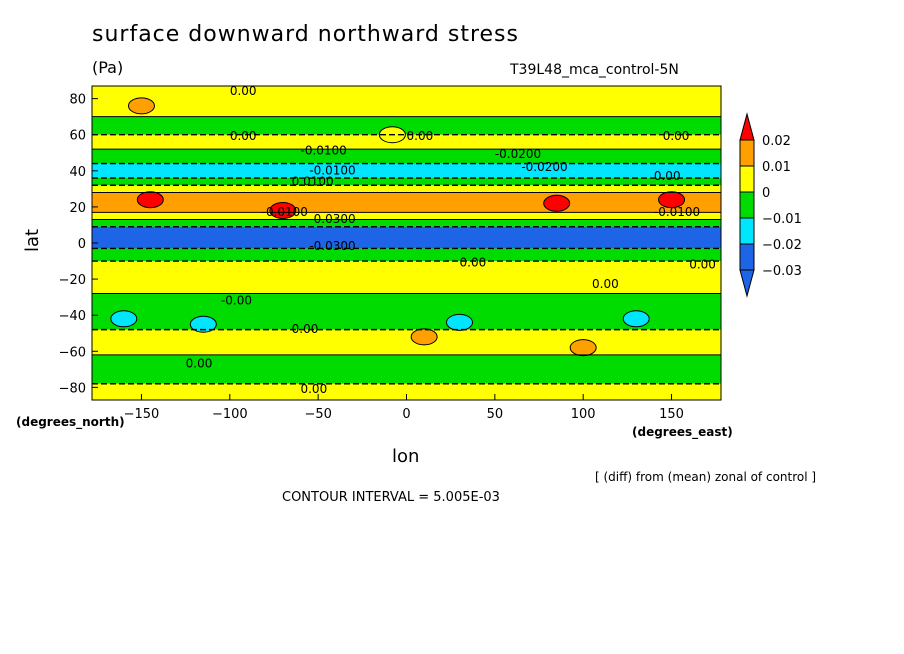 This screenshot has width=904, height=654. Describe the element at coordinates (70, 422) in the screenshot. I see `y-axis-units: (degrees_north)` at that location.